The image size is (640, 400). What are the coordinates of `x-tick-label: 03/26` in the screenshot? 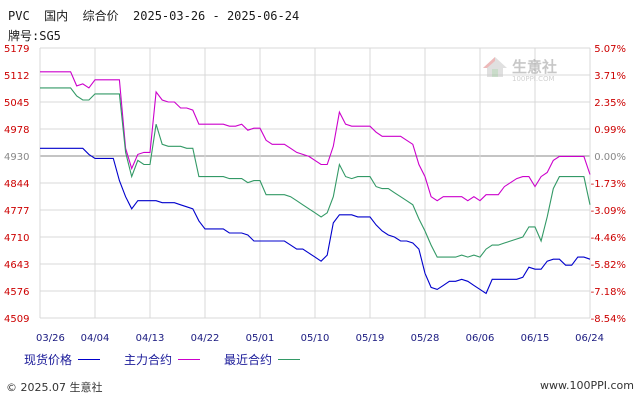 It's located at (50, 338).